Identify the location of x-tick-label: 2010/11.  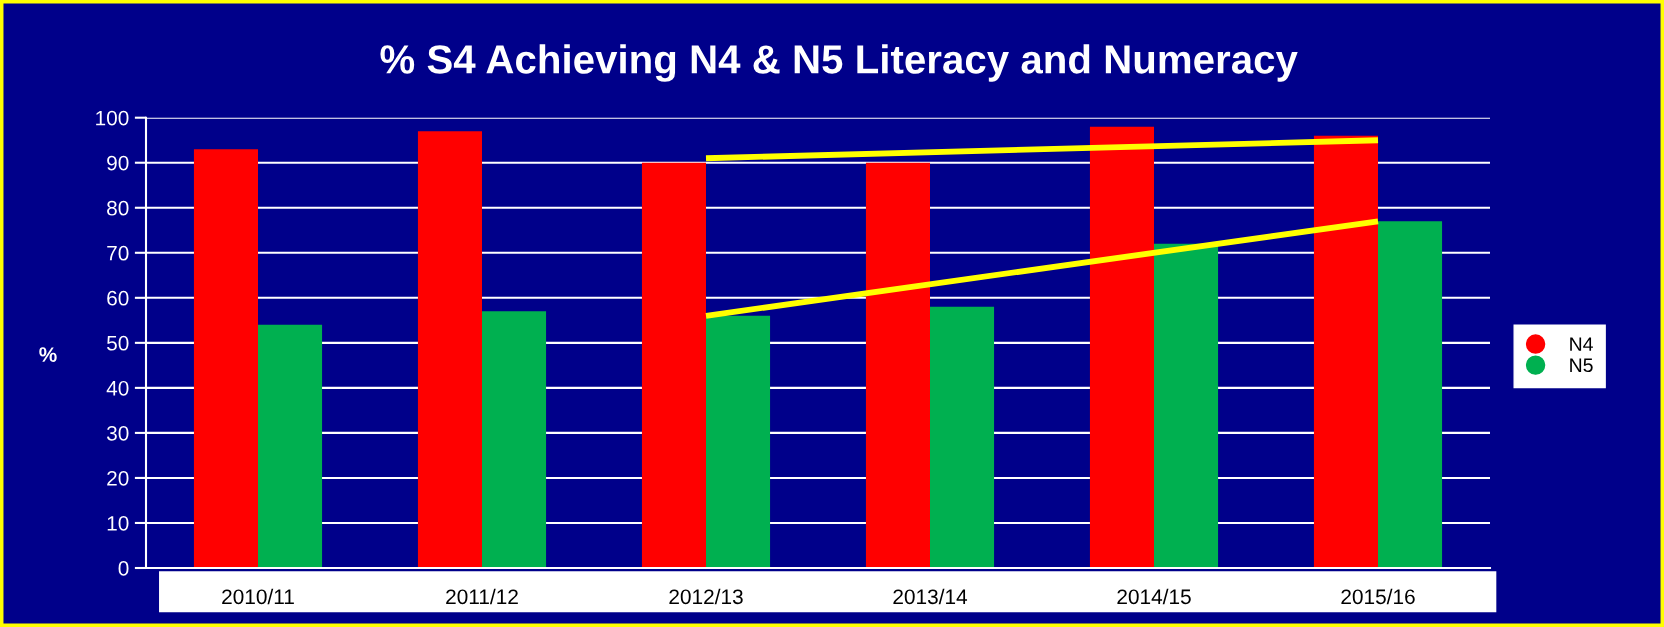
(258, 596).